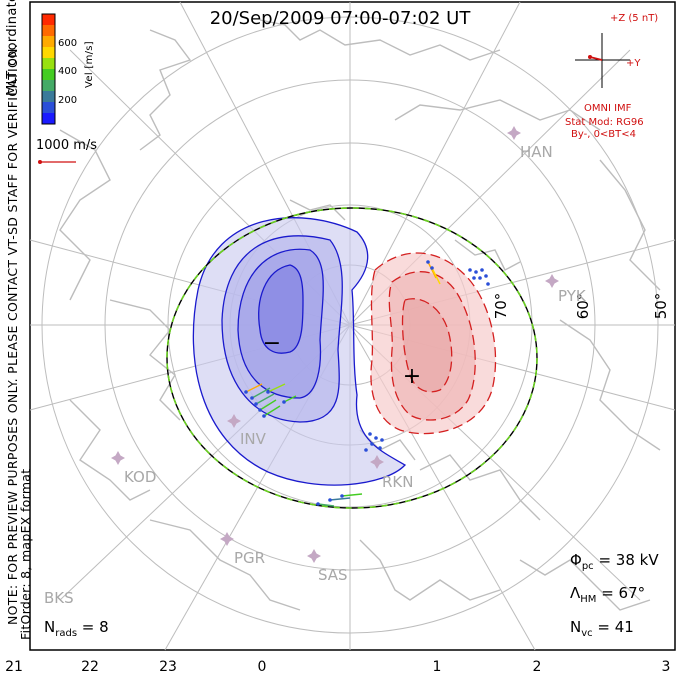 This screenshot has width=680, height=674. What do you see at coordinates (68, 71) in the screenshot?
I see `colorbar-tick-400: 400` at bounding box center [68, 71].